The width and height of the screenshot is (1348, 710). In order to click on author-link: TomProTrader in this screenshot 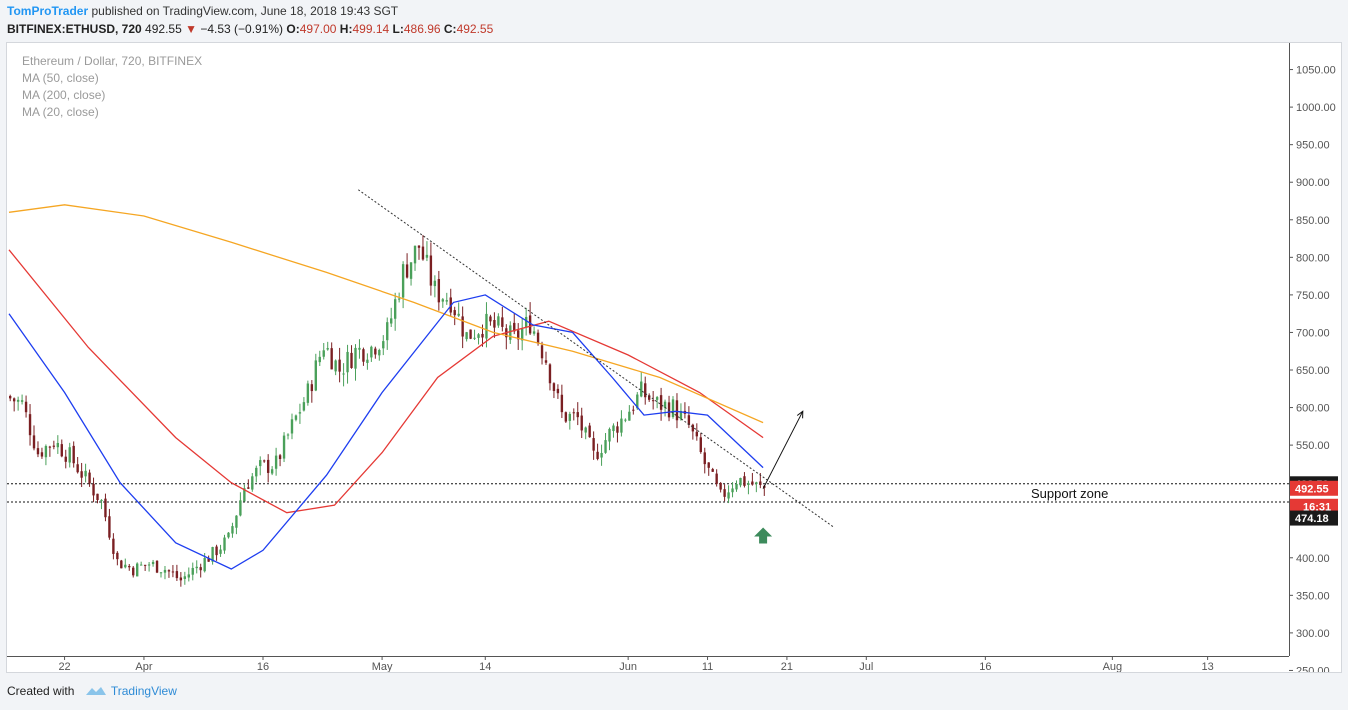, I will do `click(48, 11)`.